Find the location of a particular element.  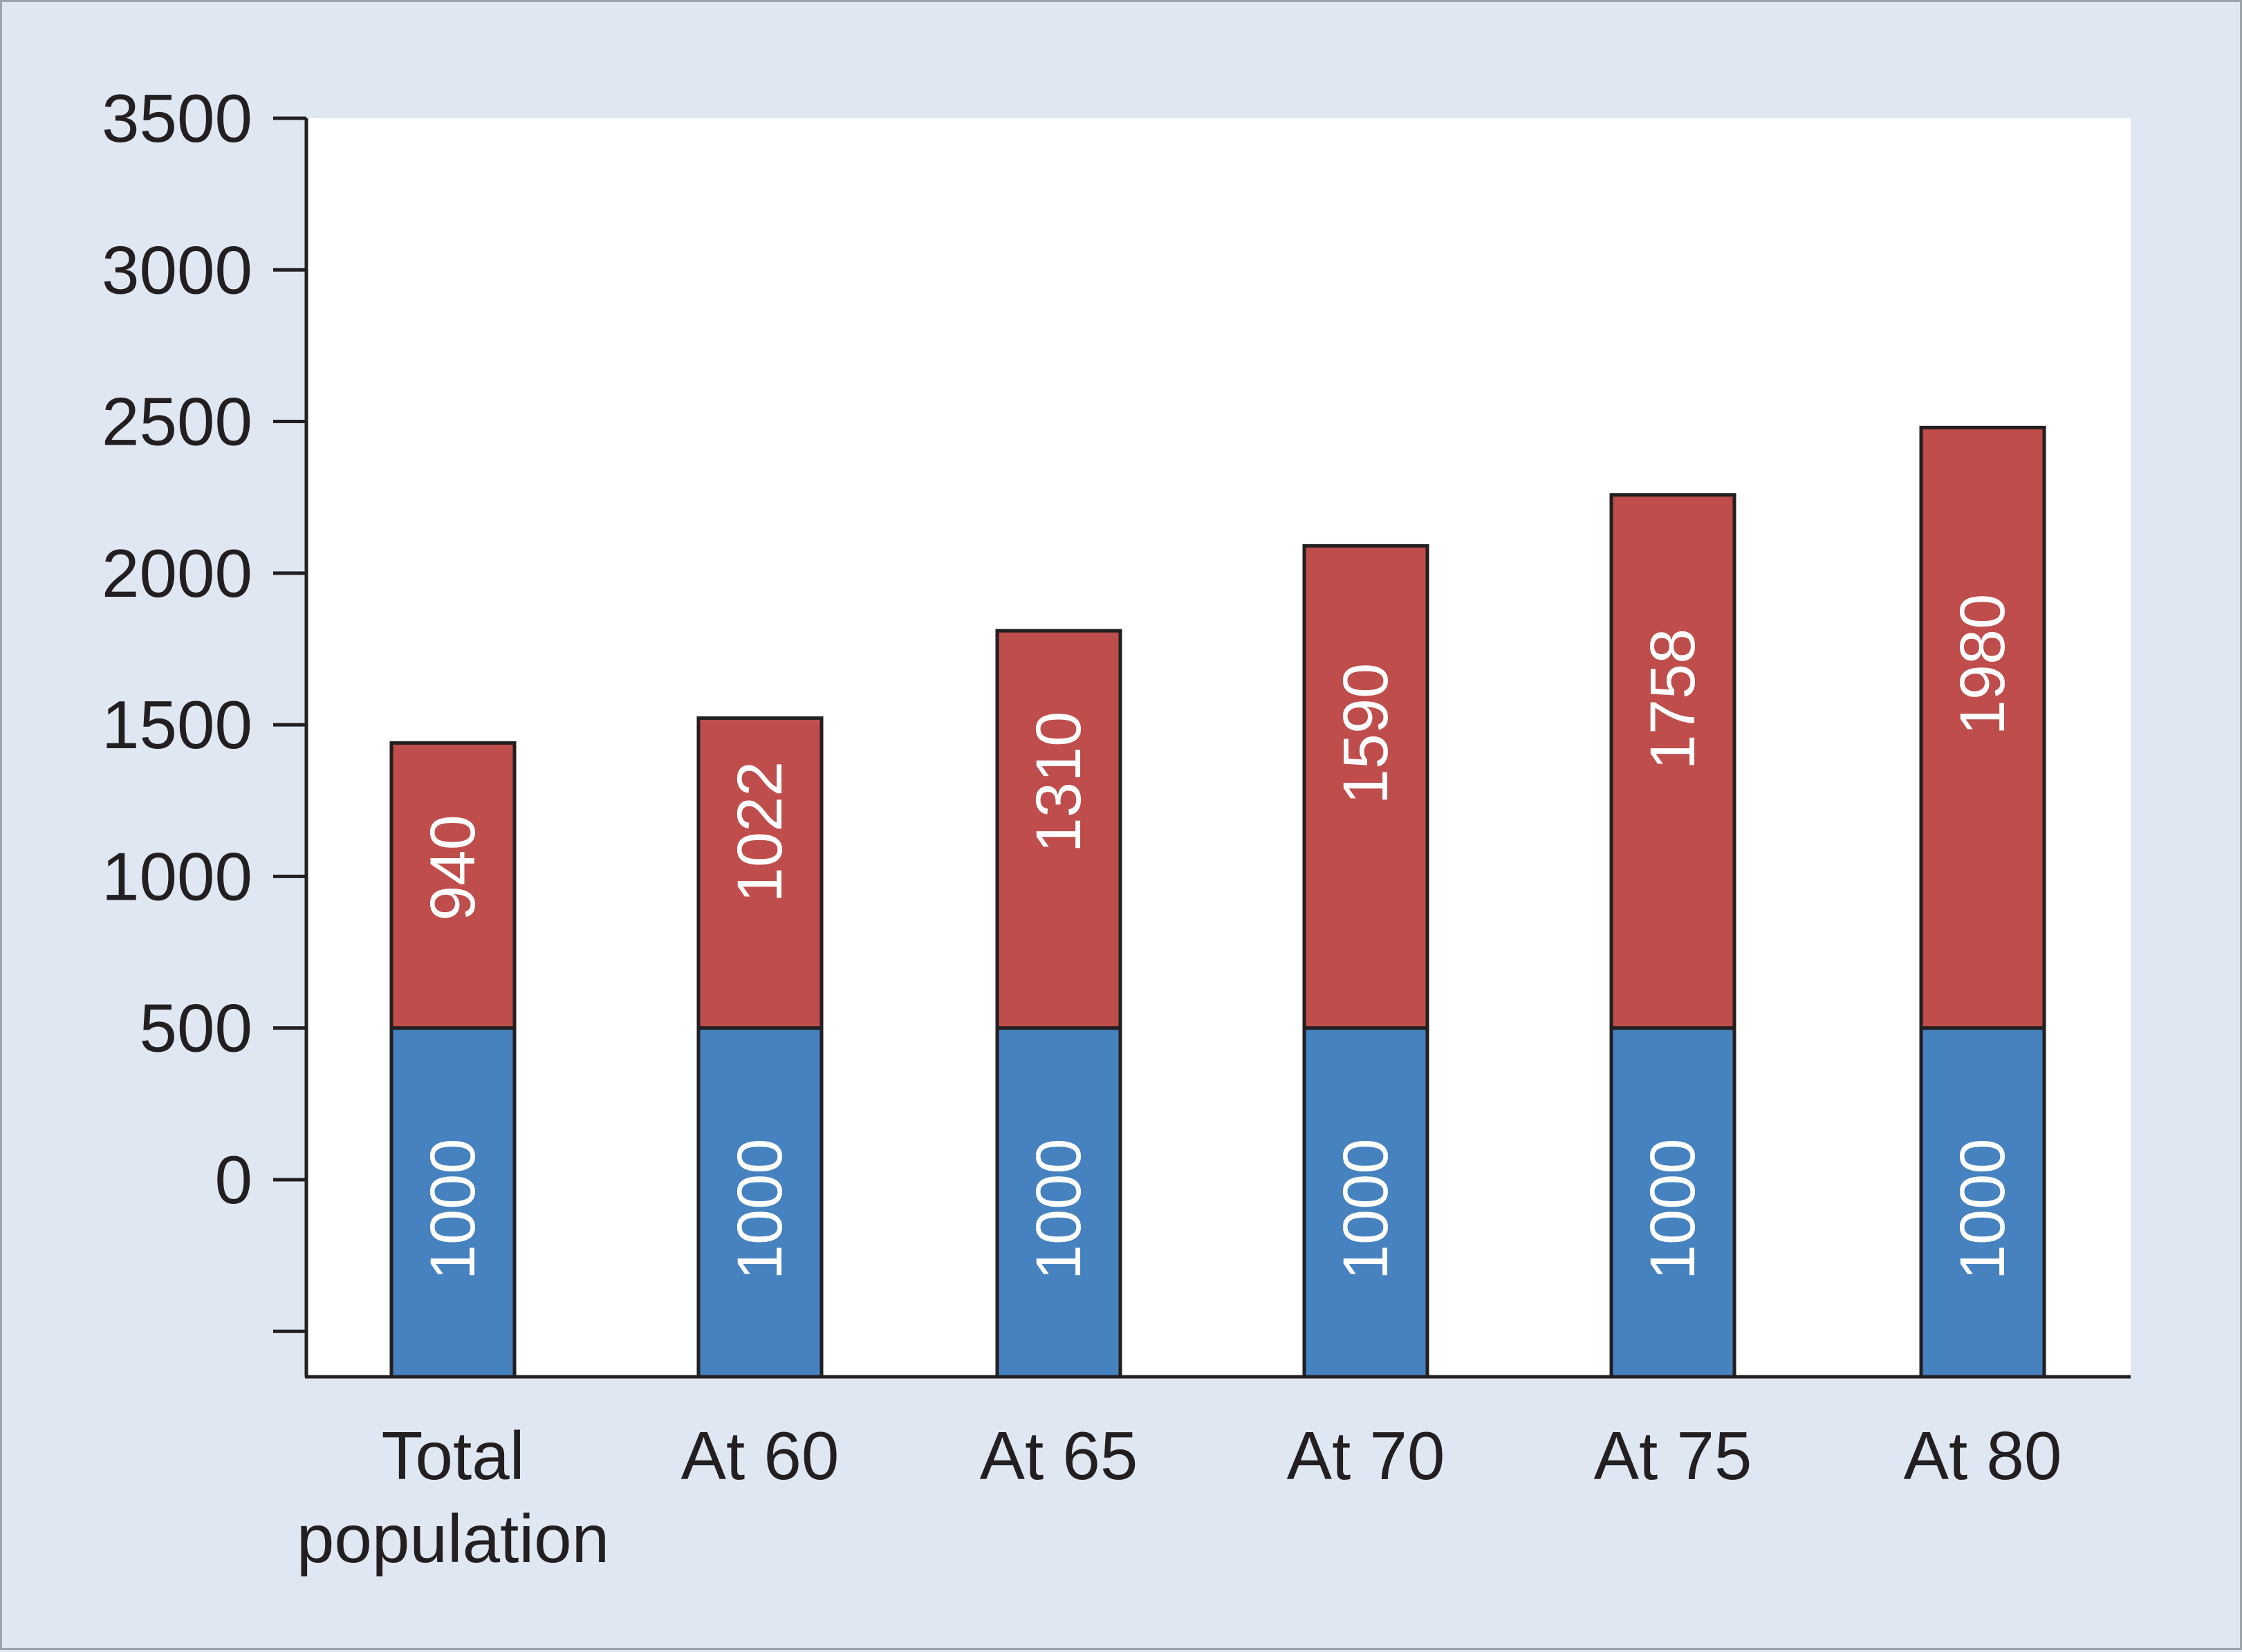

x-category-label-2: At 65 is located at coordinates (1059, 1456).